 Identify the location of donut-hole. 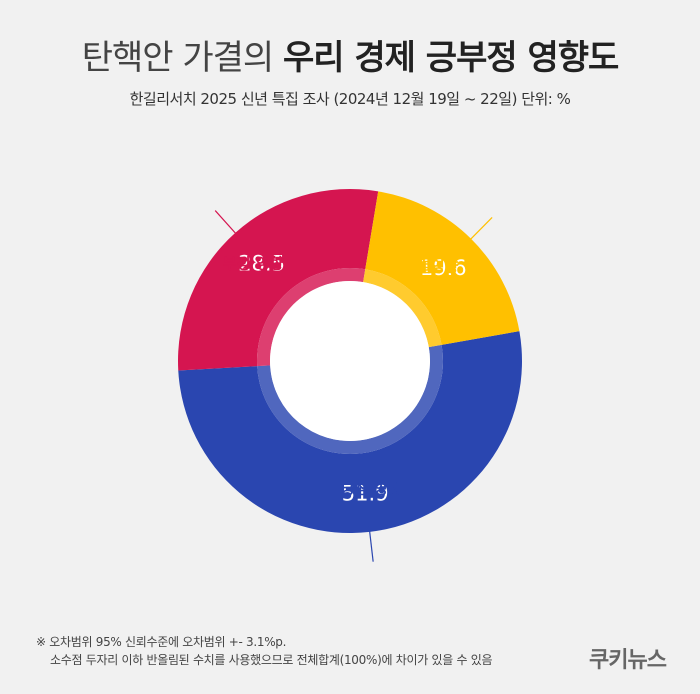
(350, 361).